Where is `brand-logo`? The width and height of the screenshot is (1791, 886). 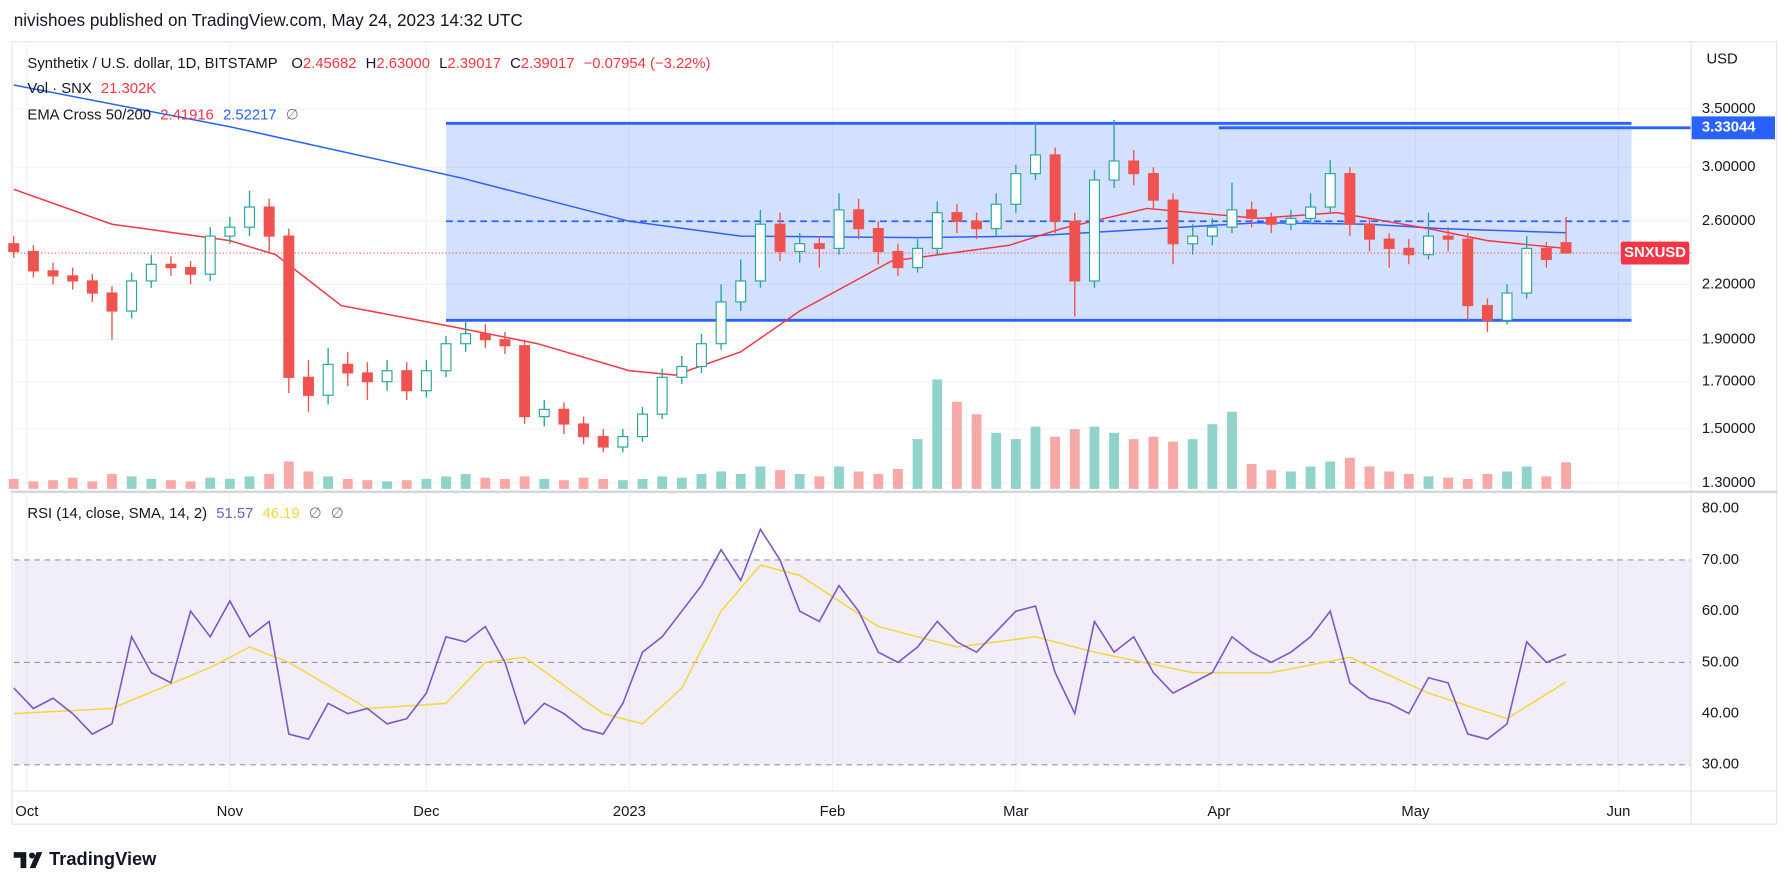
brand-logo is located at coordinates (28, 860).